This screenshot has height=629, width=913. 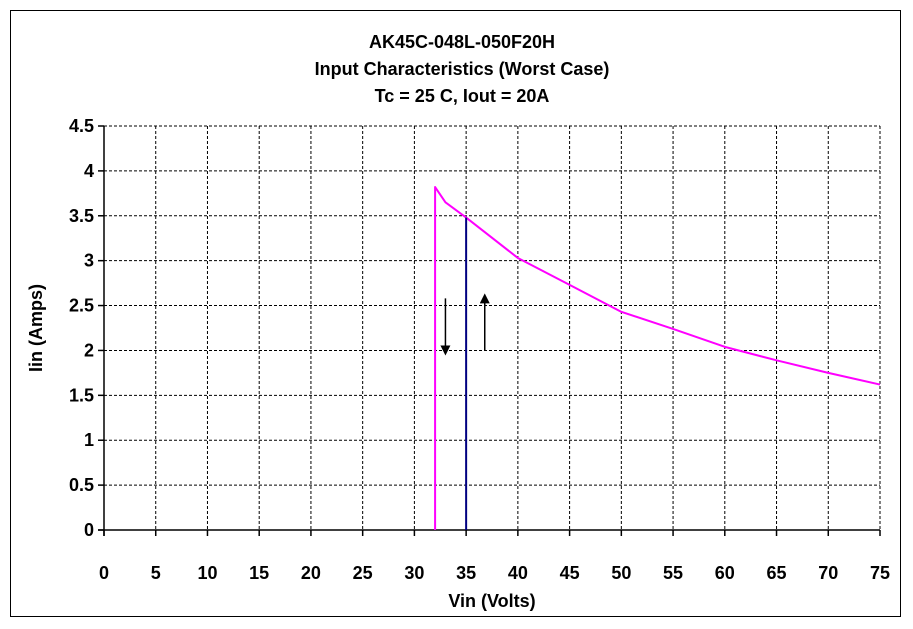 What do you see at coordinates (89, 350) in the screenshot?
I see `y-tick-label-4: 2` at bounding box center [89, 350].